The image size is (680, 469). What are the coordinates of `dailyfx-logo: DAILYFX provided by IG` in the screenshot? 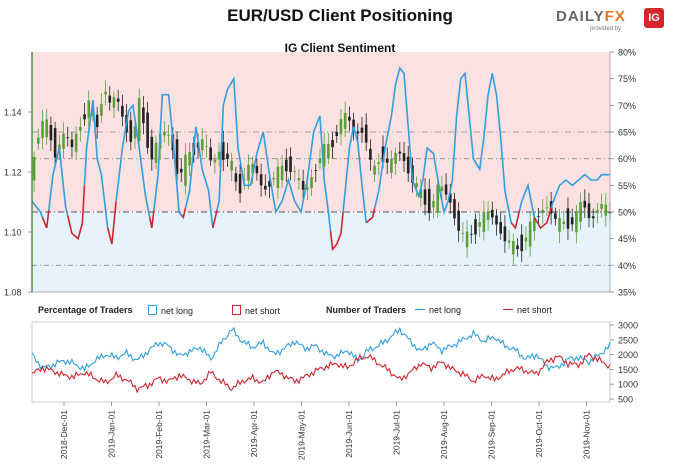 It's located at (611, 21).